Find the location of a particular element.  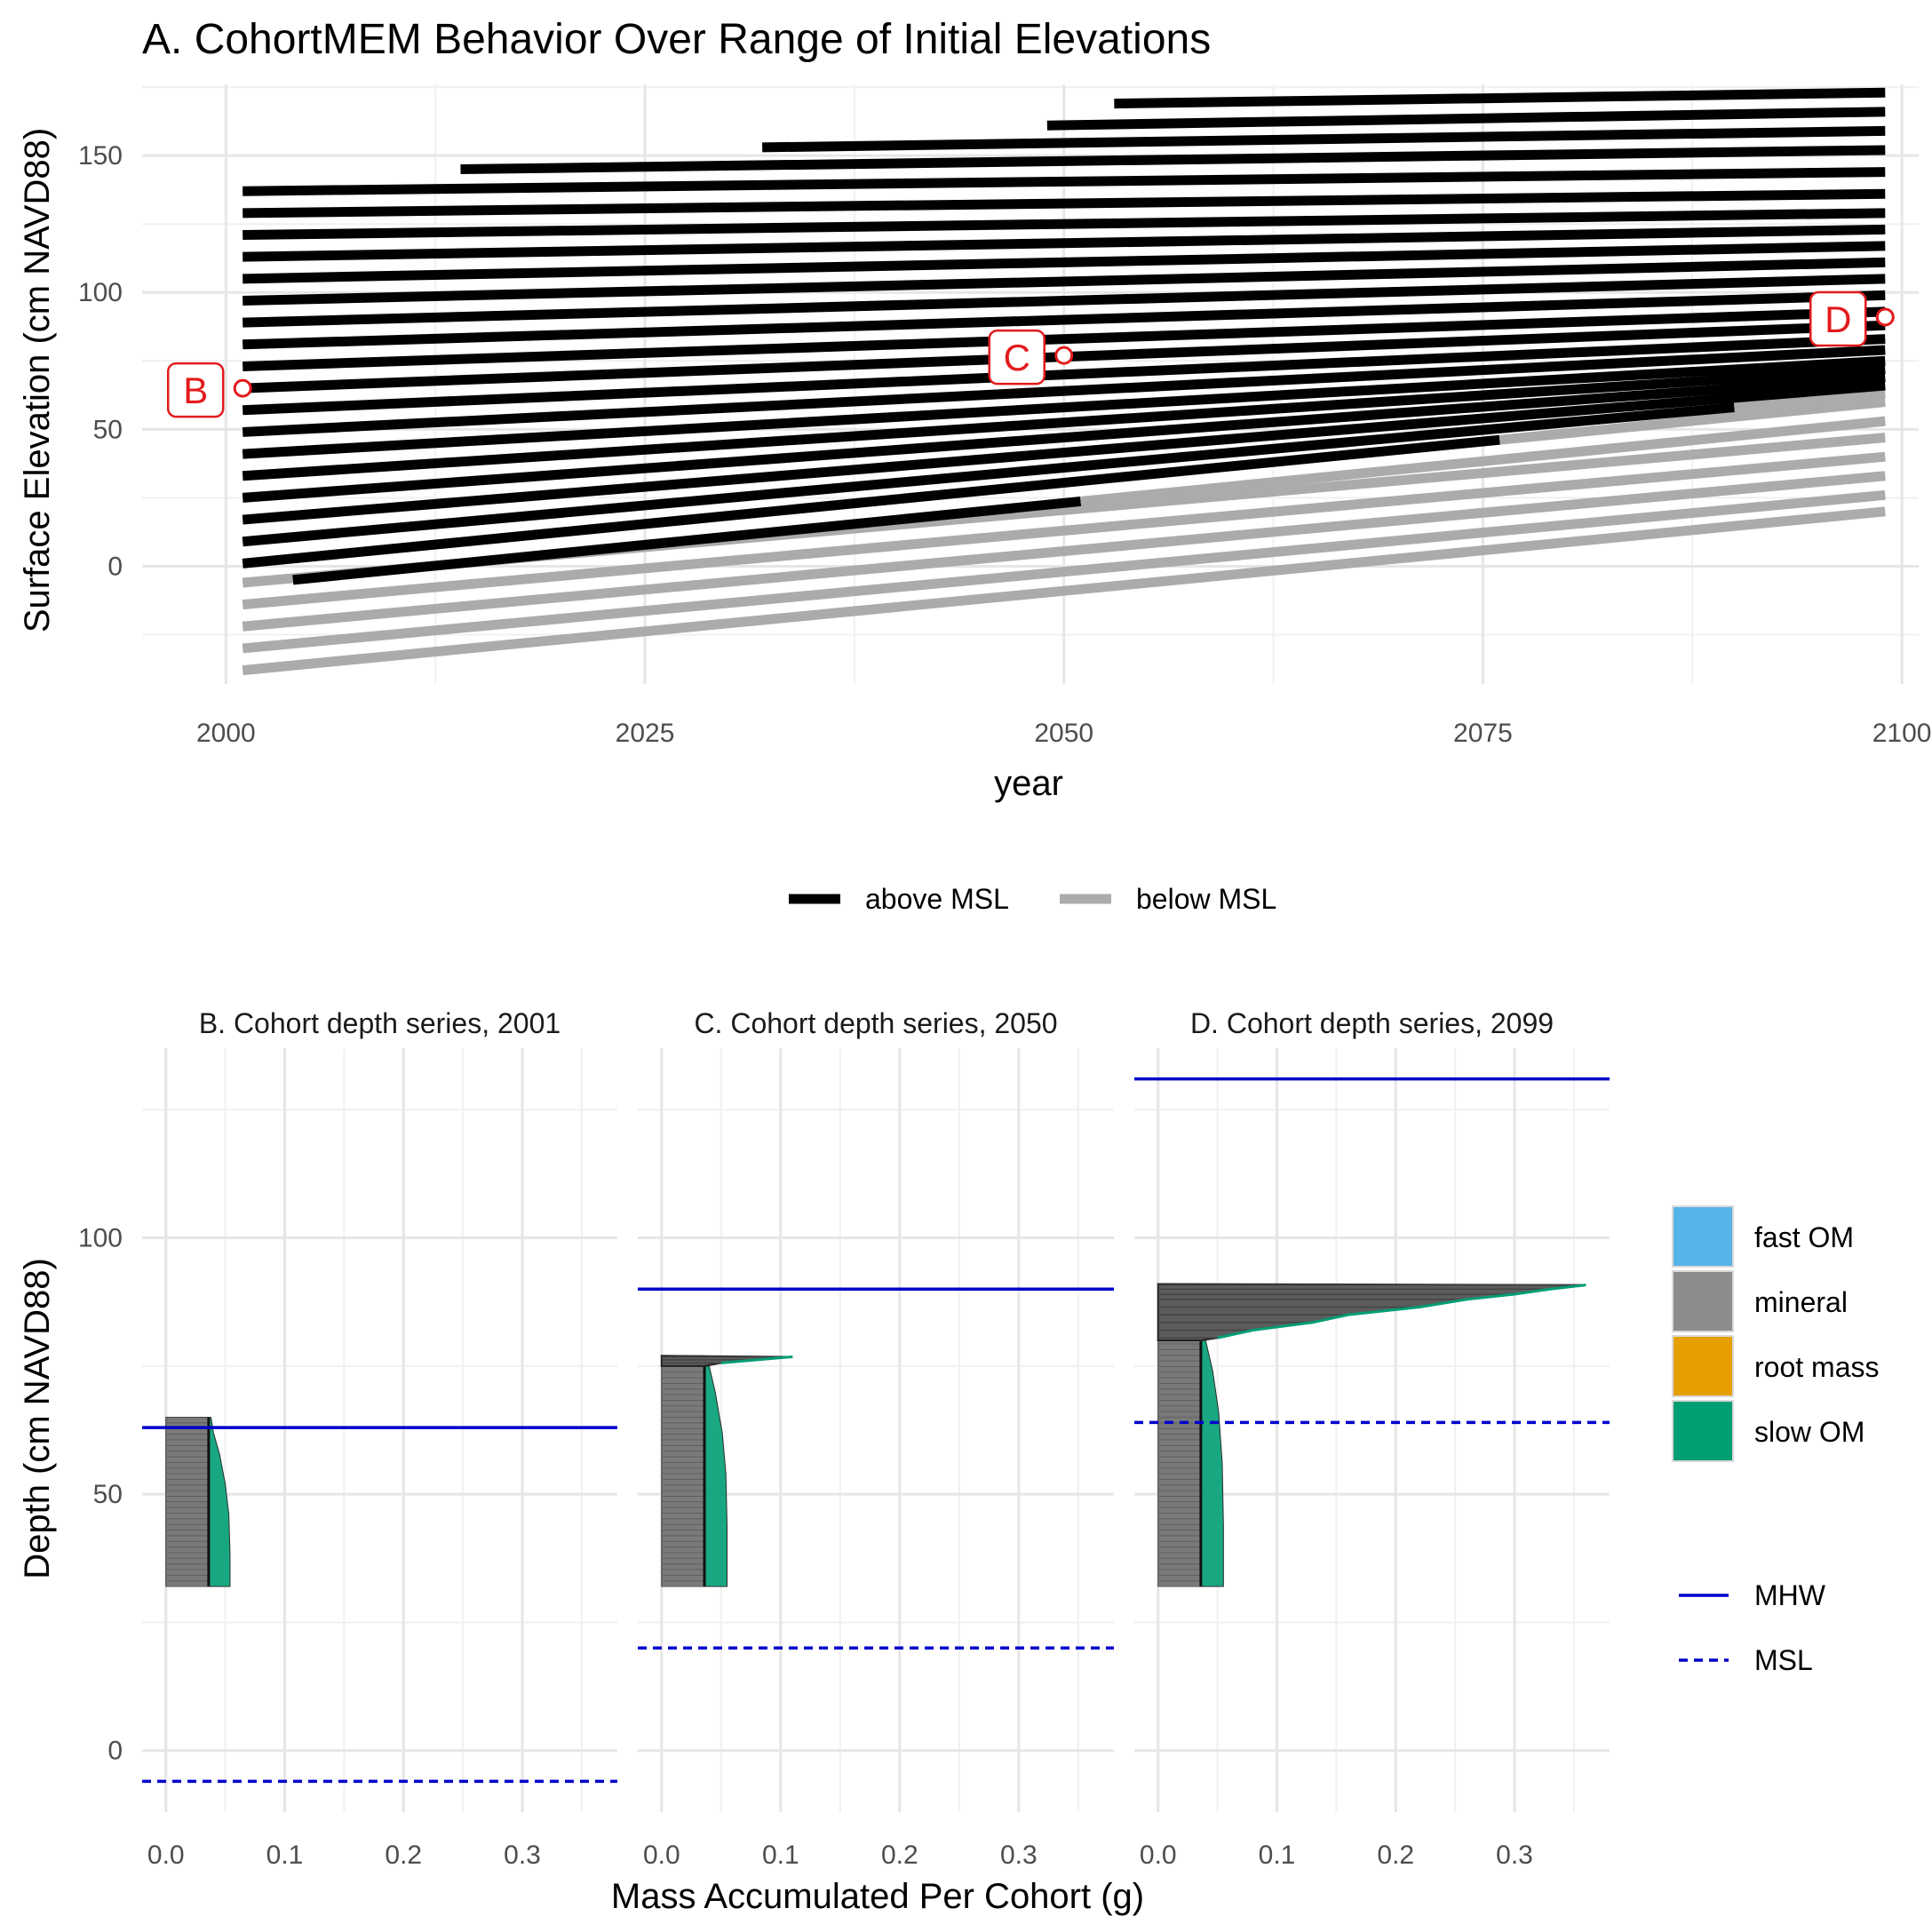

x-tick-label: 2000 is located at coordinates (226, 733).